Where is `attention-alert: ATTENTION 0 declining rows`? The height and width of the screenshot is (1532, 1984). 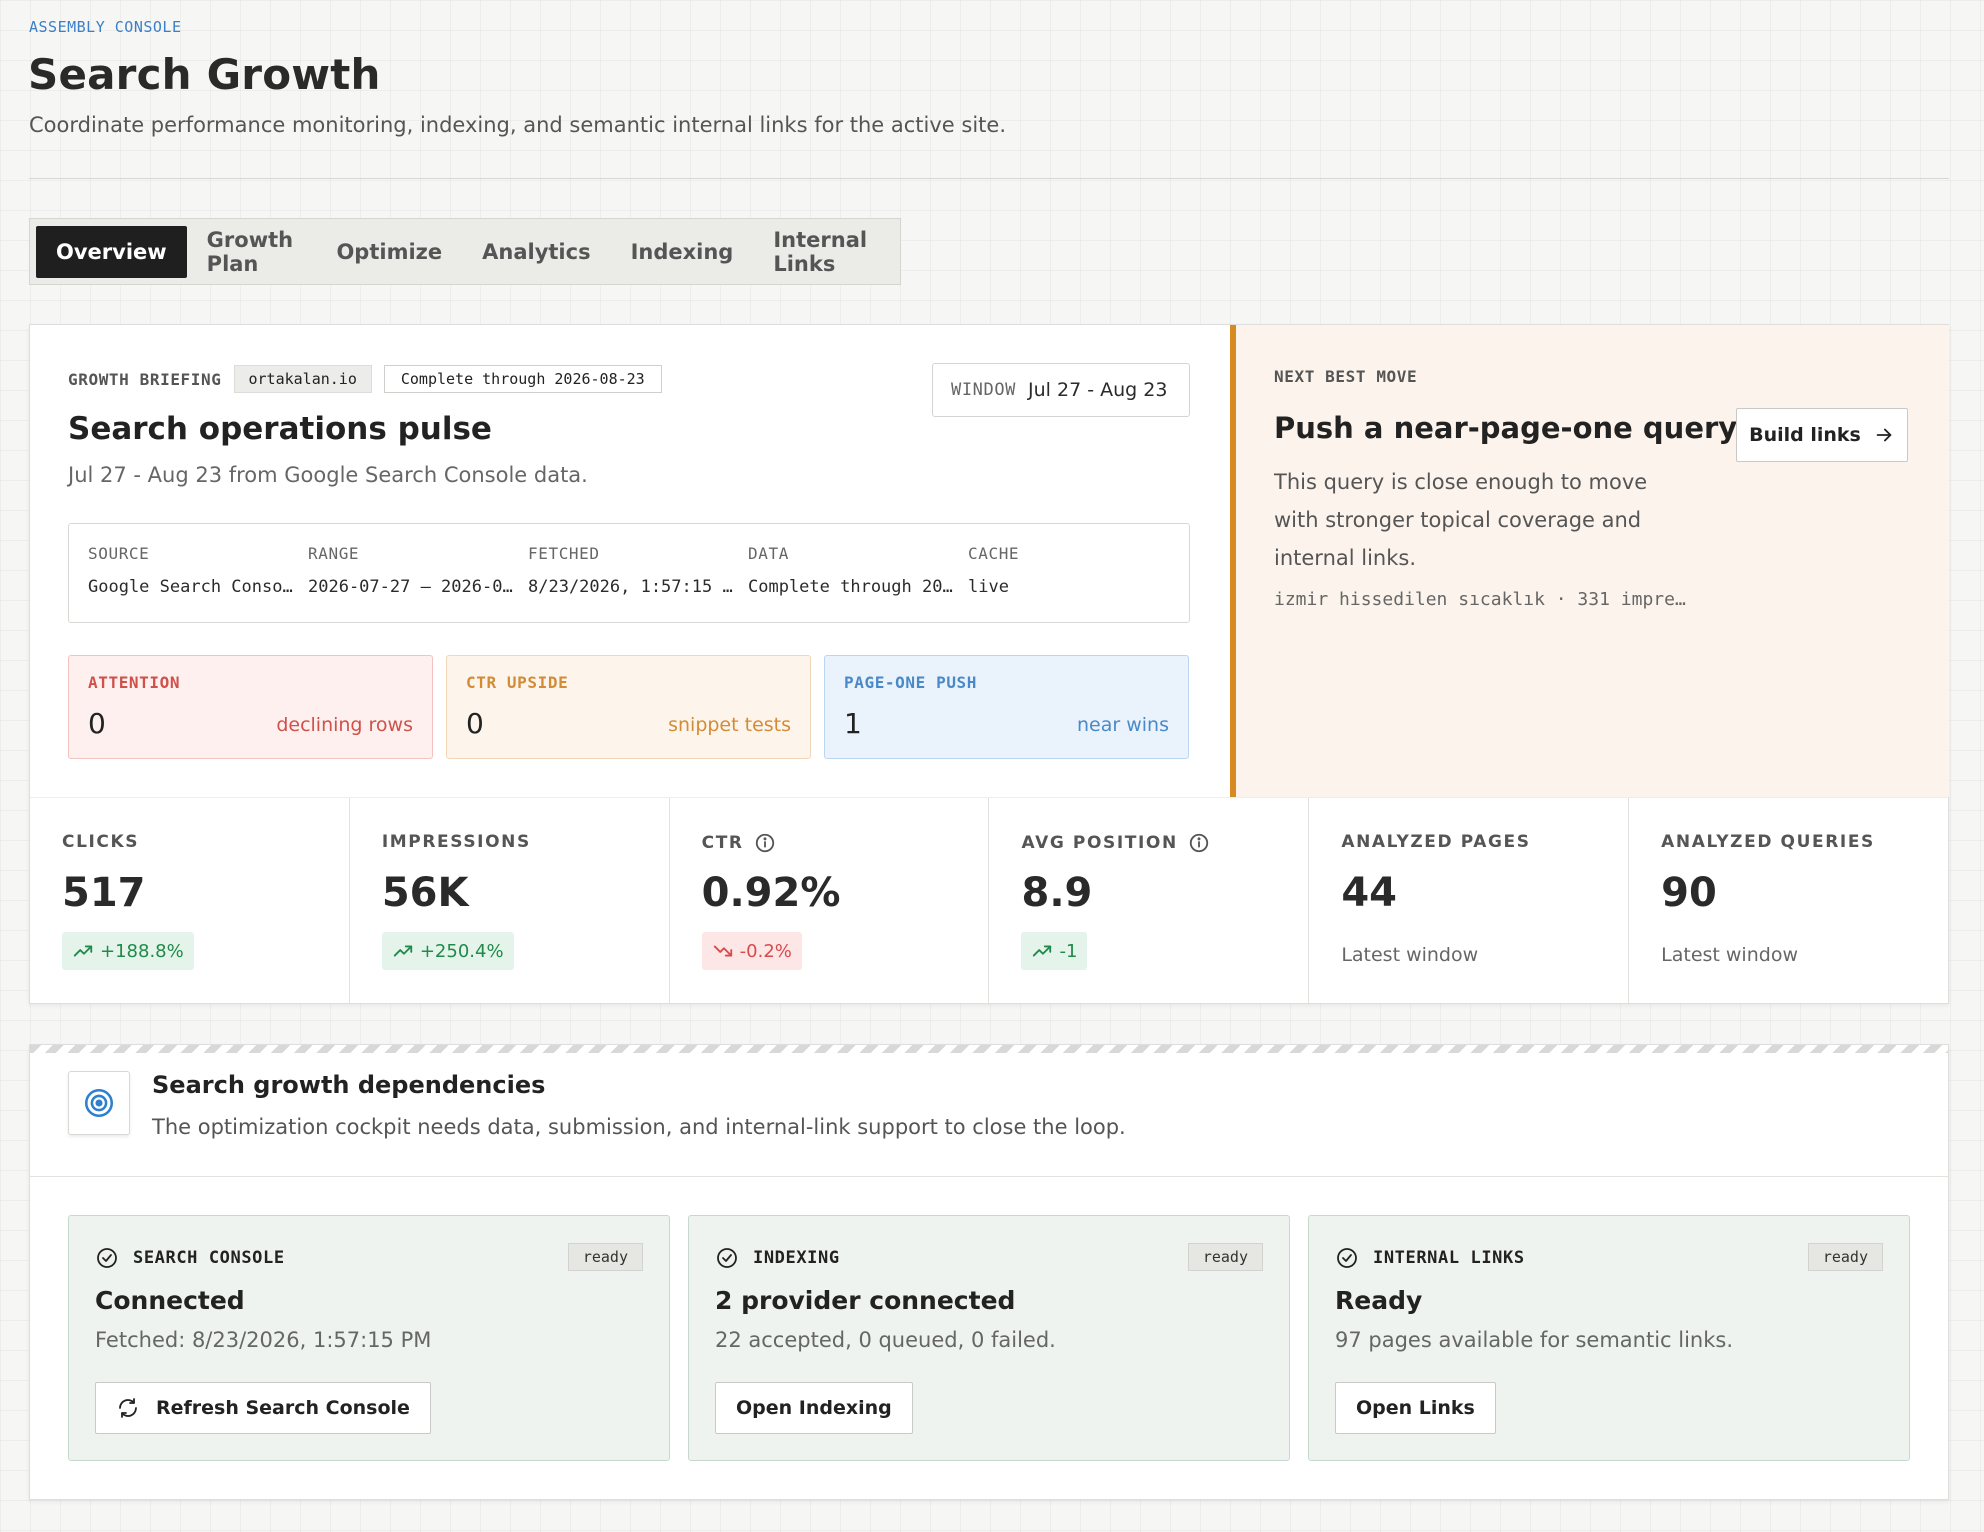 attention-alert: ATTENTION 0 declining rows is located at coordinates (250, 707).